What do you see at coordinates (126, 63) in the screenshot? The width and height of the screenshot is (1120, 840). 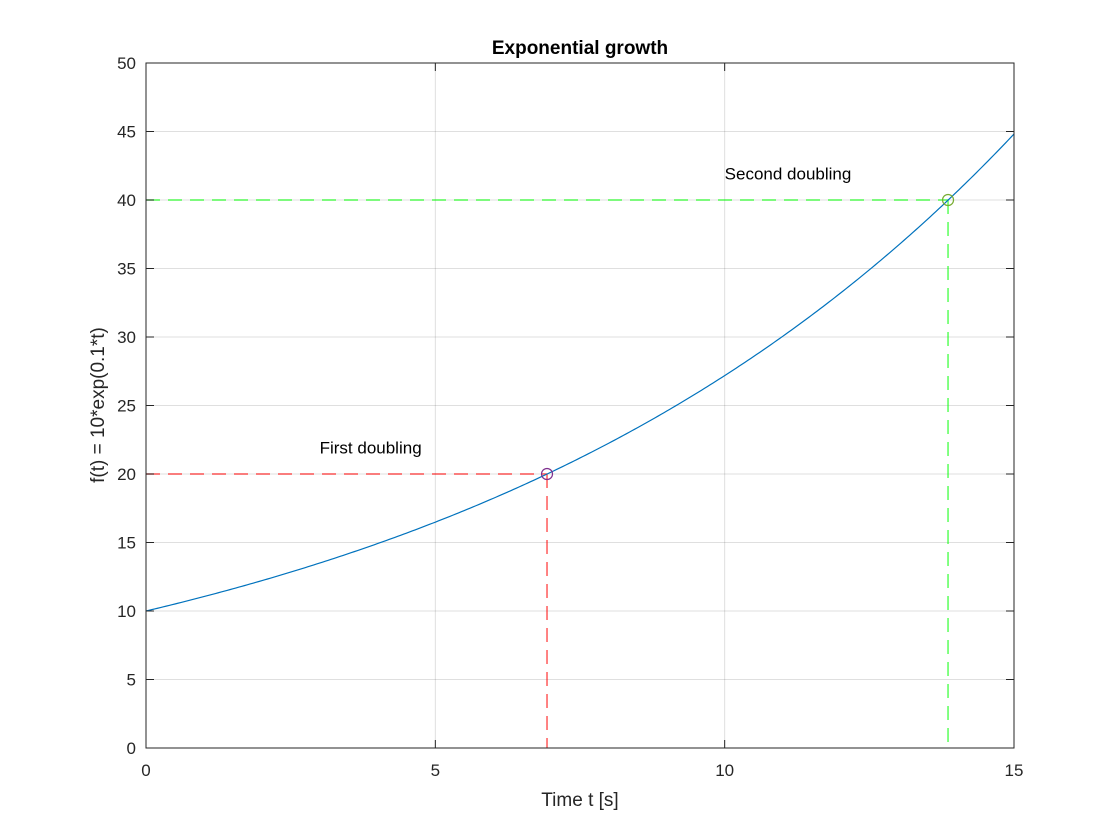 I see `y-tick-label: 50` at bounding box center [126, 63].